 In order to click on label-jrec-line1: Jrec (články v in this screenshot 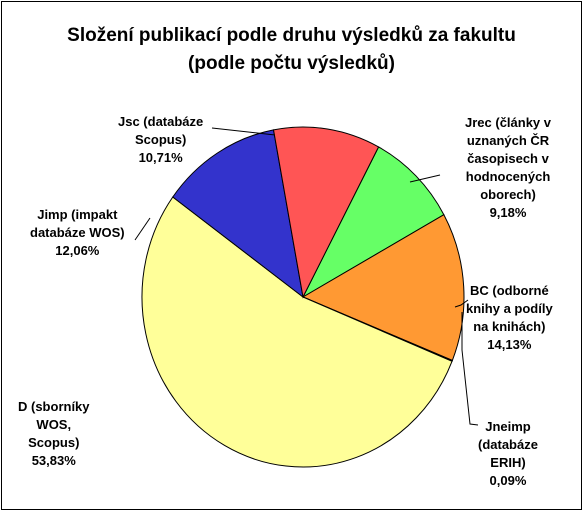, I will do `click(508, 122)`.